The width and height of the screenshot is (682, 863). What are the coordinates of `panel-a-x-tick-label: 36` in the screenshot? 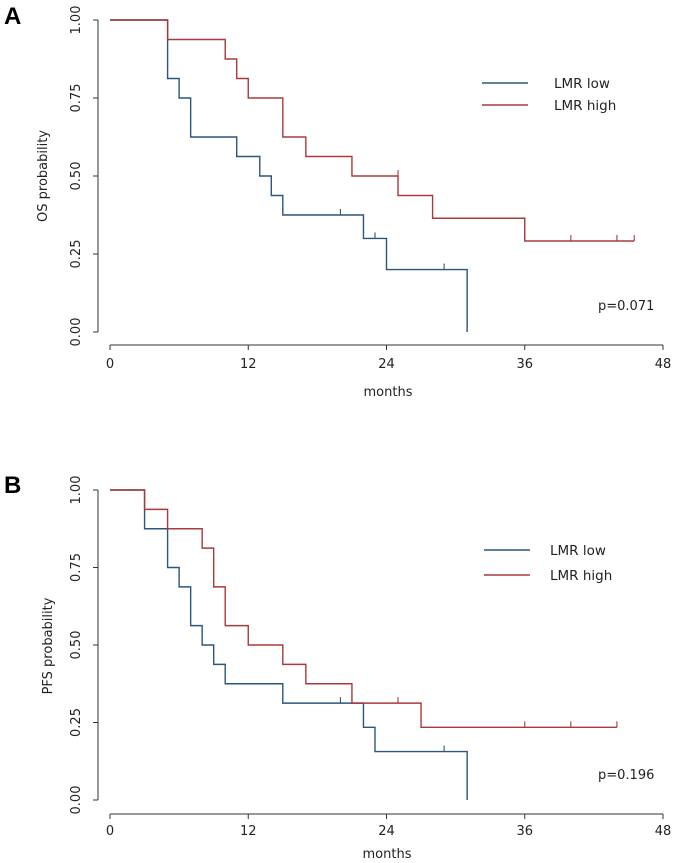 It's located at (524, 364).